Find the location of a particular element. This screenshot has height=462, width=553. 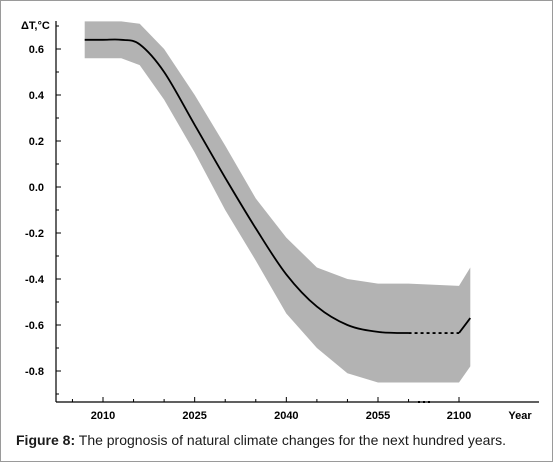

y-axis-label: ΔT,°C is located at coordinates (35, 26).